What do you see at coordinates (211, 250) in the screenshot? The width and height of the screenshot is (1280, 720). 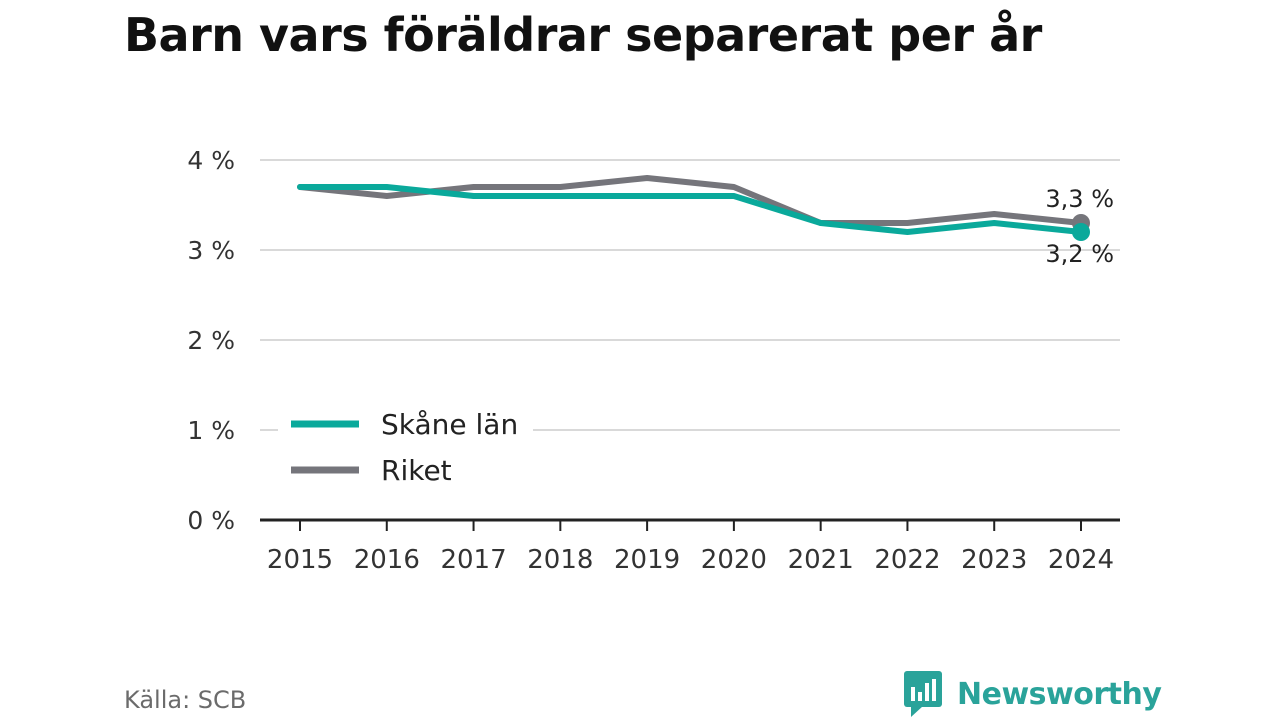 I see `y-tick-label: 3 %` at bounding box center [211, 250].